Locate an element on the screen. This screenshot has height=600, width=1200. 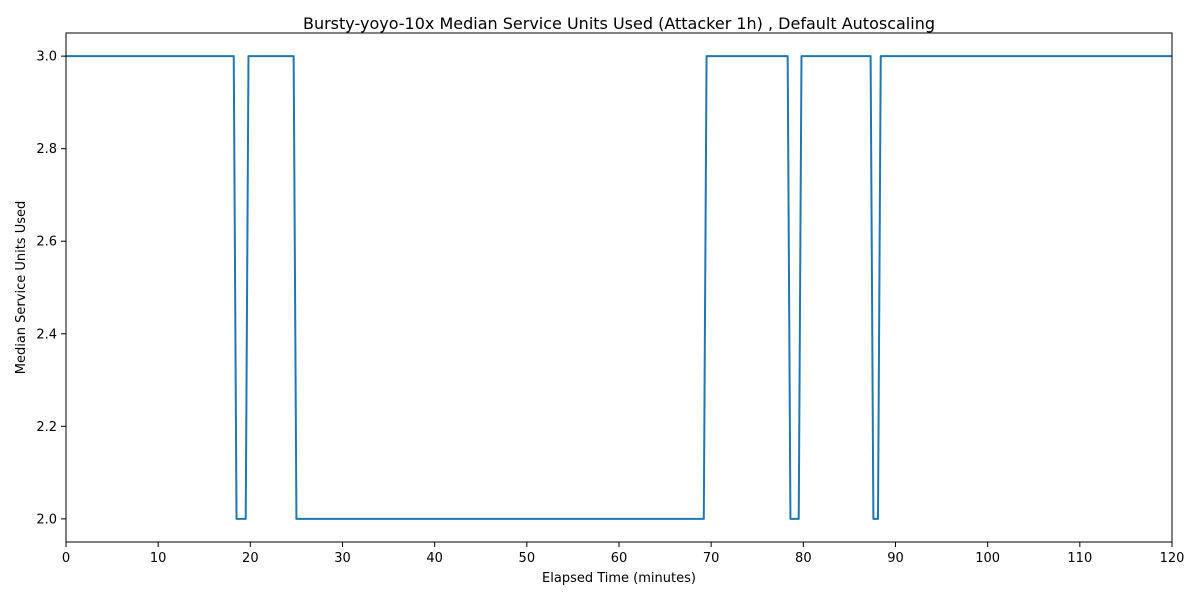
y-axis: 2.0 2.2 2.4 2.6 2.8 3.0 is located at coordinates (51, 288).